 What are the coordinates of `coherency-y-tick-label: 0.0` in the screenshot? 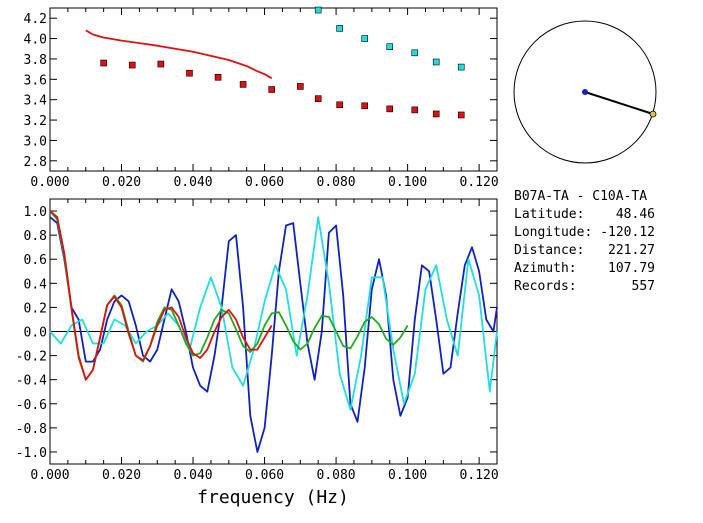 It's located at (35, 333).